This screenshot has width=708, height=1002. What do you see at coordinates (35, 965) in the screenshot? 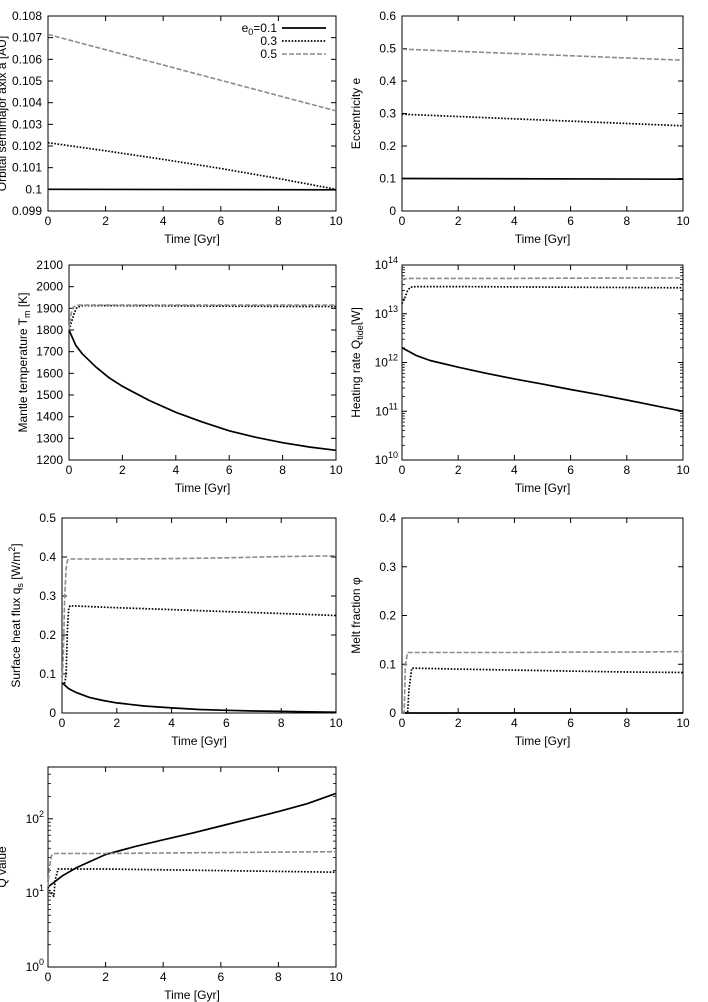
I see `y-tick-label: 10⁰` at bounding box center [35, 965].